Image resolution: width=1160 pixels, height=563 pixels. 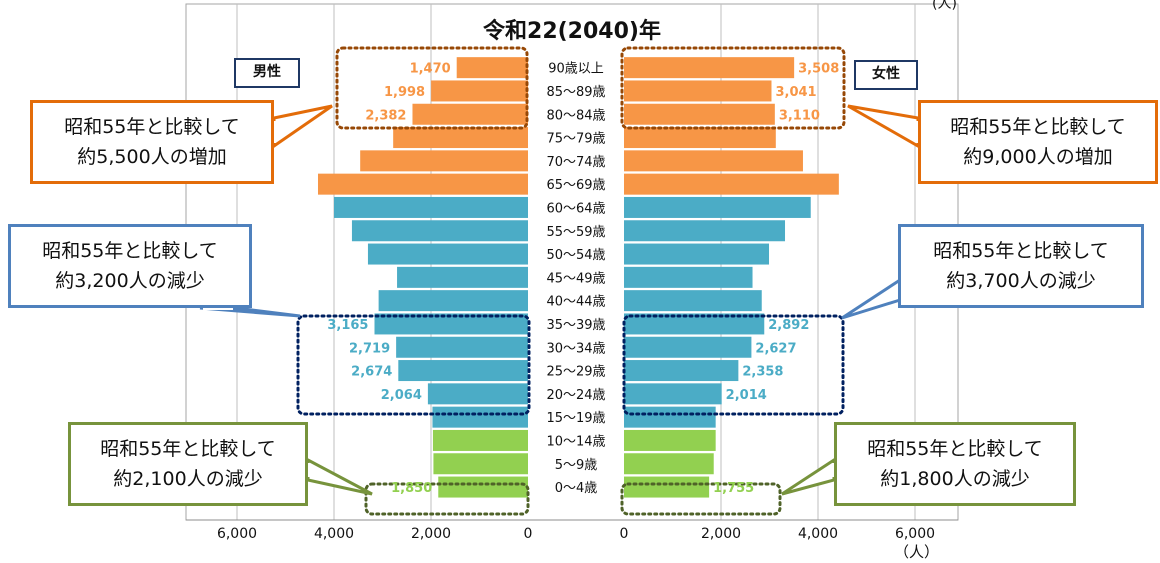 What do you see at coordinates (575, 232) in the screenshot?
I see `age-category-label: 55～59歳` at bounding box center [575, 232].